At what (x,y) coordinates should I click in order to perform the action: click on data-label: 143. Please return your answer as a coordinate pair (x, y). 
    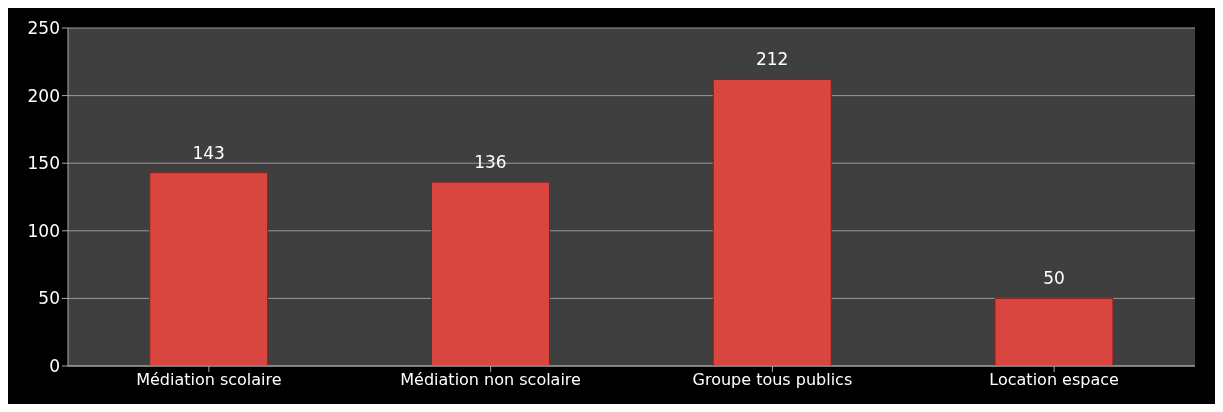
    Looking at the image, I should click on (208, 152).